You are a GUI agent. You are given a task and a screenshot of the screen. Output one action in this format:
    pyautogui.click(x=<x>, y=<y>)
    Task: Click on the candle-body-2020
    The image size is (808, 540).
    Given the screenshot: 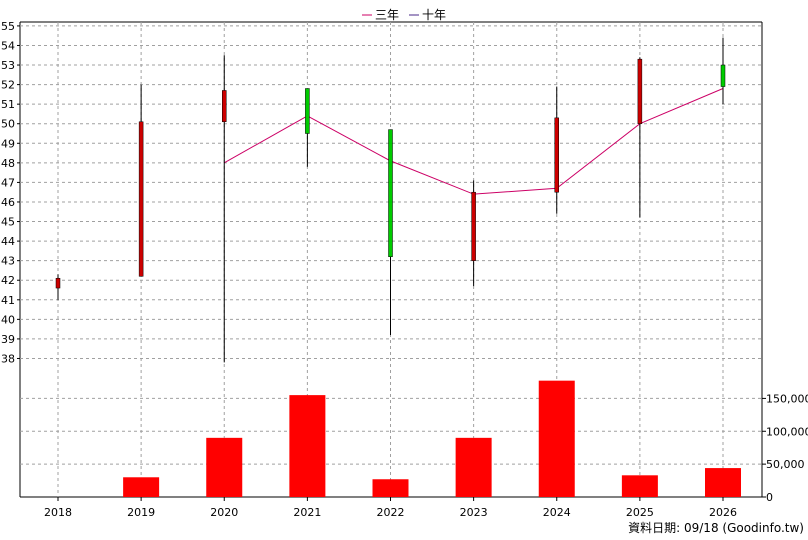 What is the action you would take?
    pyautogui.click(x=224, y=106)
    